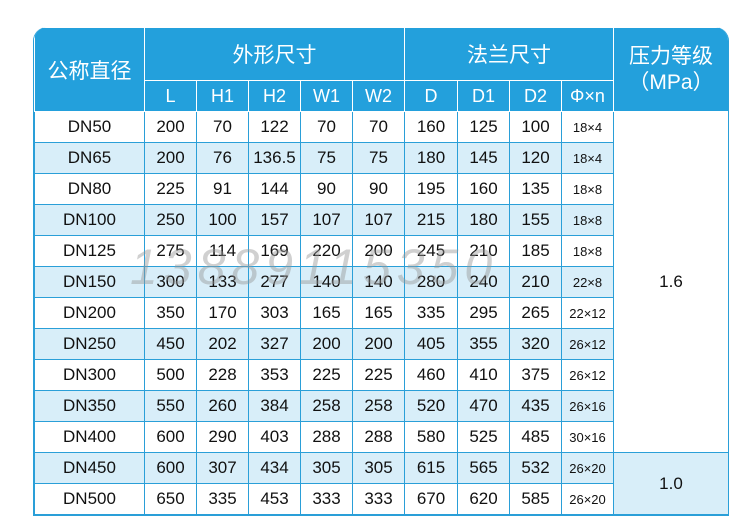 Image resolution: width=751 pixels, height=520 pixels. Describe the element at coordinates (89, 313) in the screenshot. I see `nominal-diameter-cell: DN200` at that location.